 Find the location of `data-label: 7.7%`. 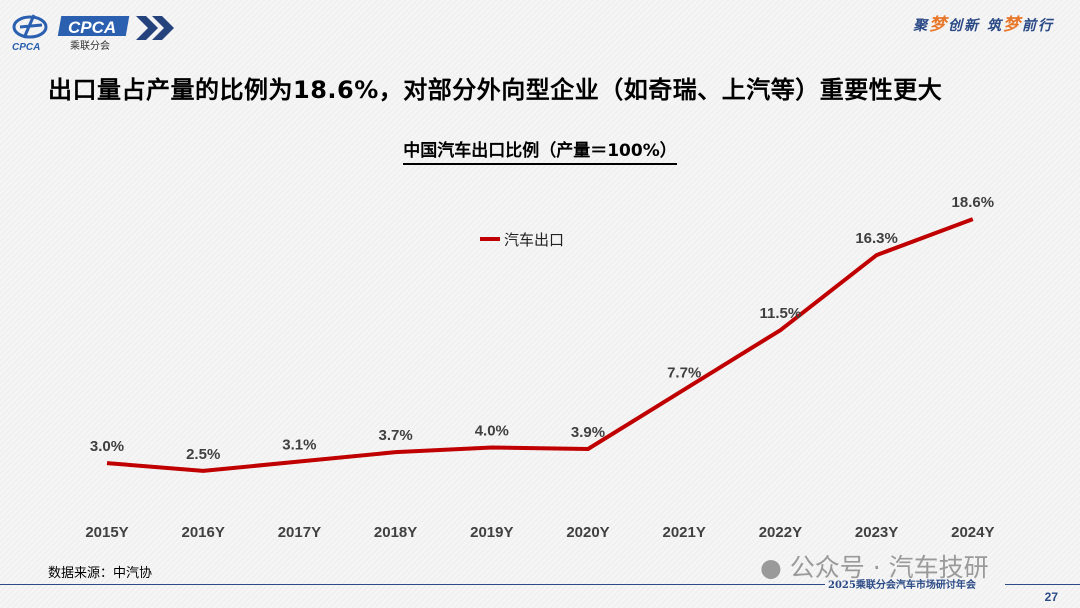

data-label: 7.7% is located at coordinates (684, 373).